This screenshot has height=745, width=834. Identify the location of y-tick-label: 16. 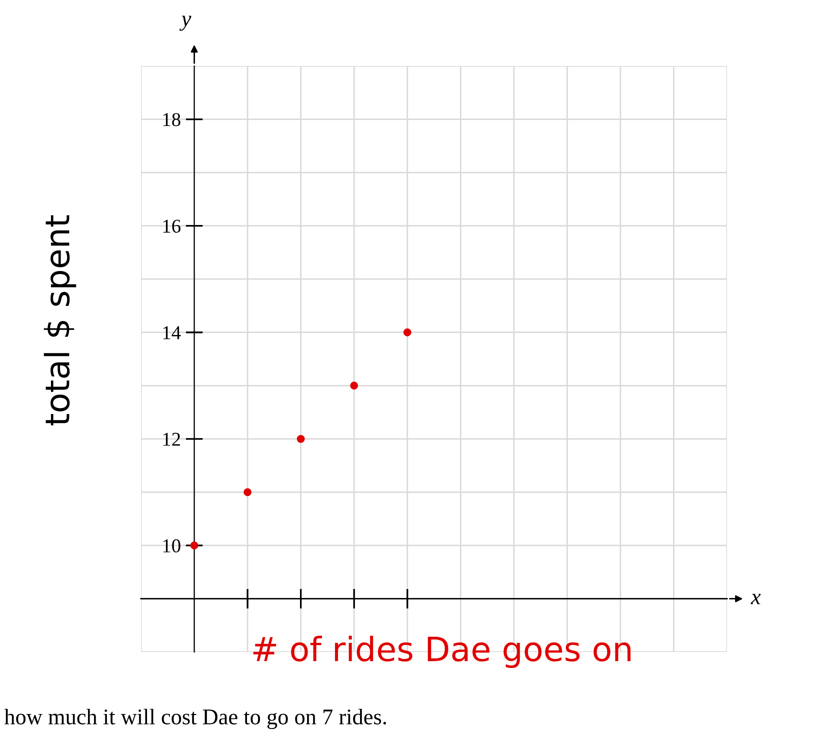
(171, 226).